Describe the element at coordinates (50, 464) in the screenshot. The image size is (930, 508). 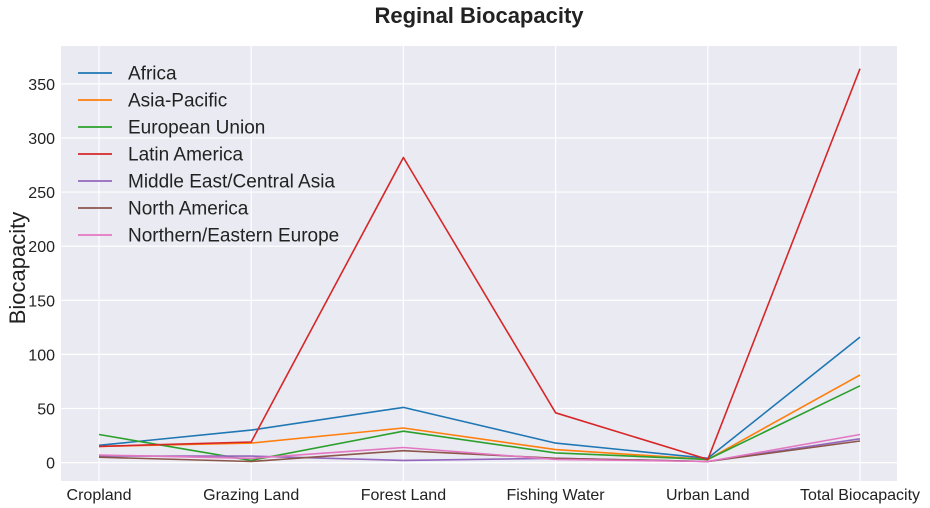
I see `y-tick-label: 0` at that location.